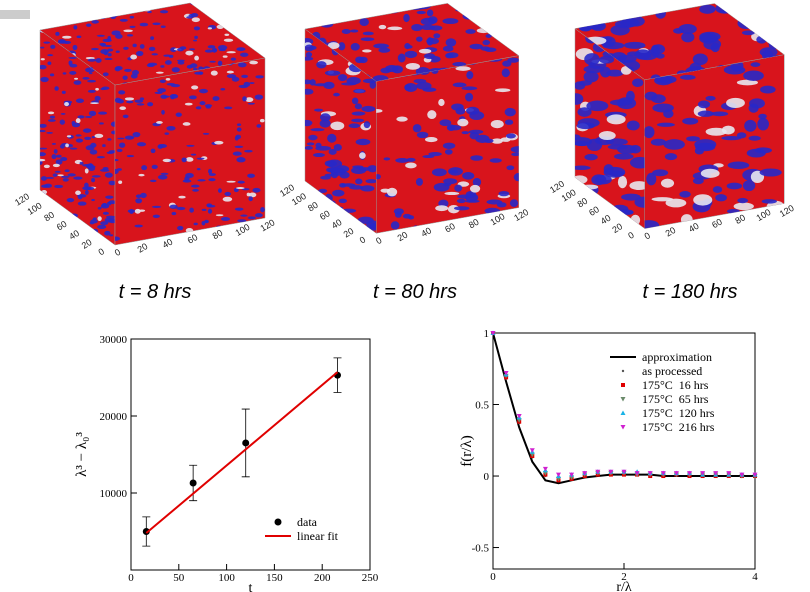  What do you see at coordinates (426, 232) in the screenshot?
I see `cube-tick-label: 40` at bounding box center [426, 232].